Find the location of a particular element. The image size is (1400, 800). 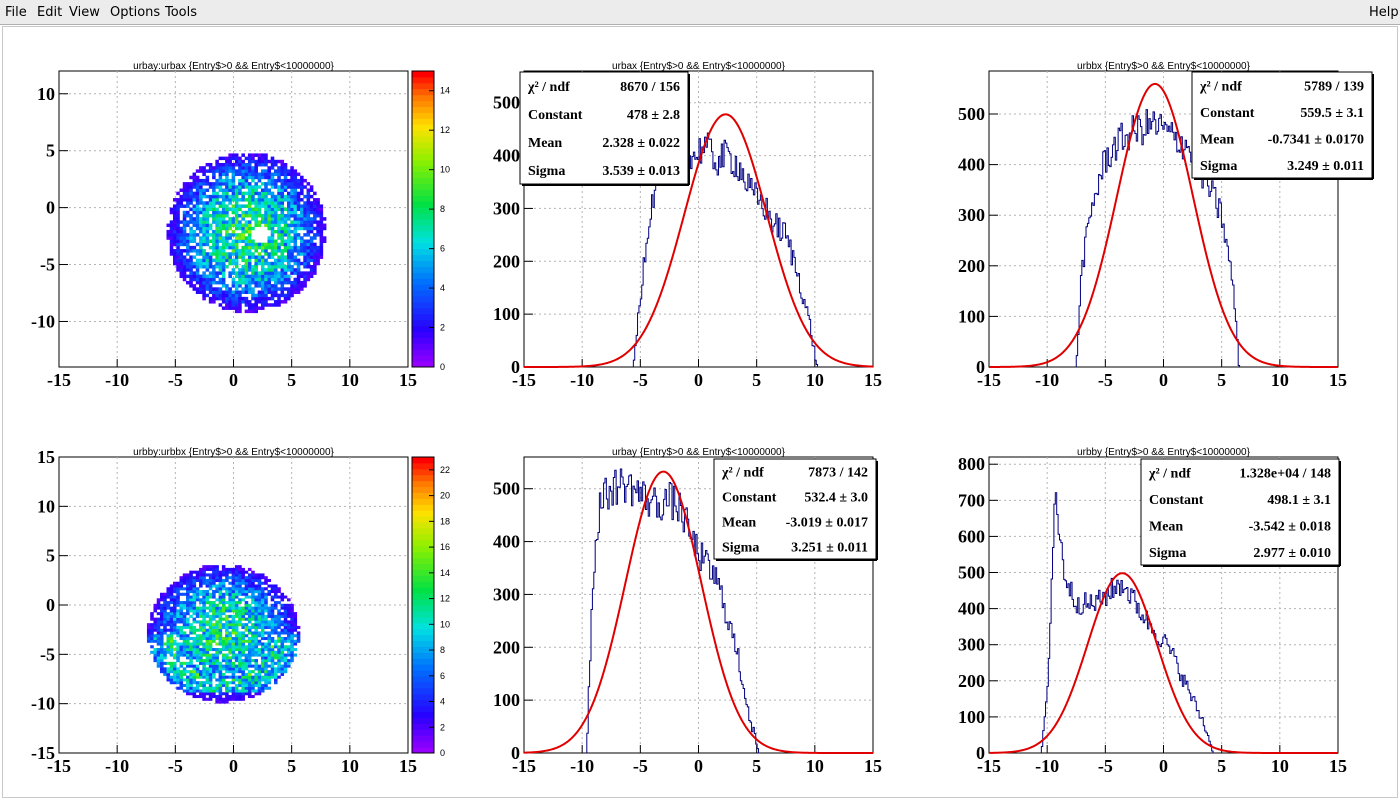

stats-label: Sigma is located at coordinates (1218, 166).